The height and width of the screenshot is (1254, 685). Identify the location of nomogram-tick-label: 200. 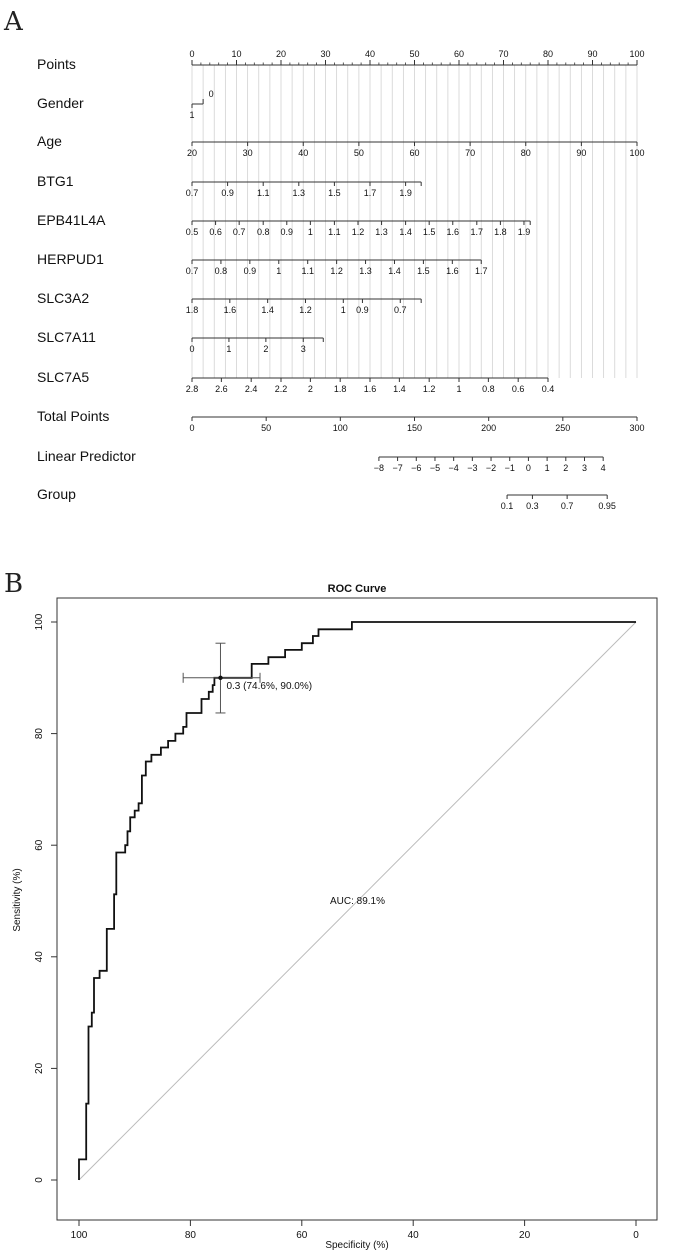
(488, 428).